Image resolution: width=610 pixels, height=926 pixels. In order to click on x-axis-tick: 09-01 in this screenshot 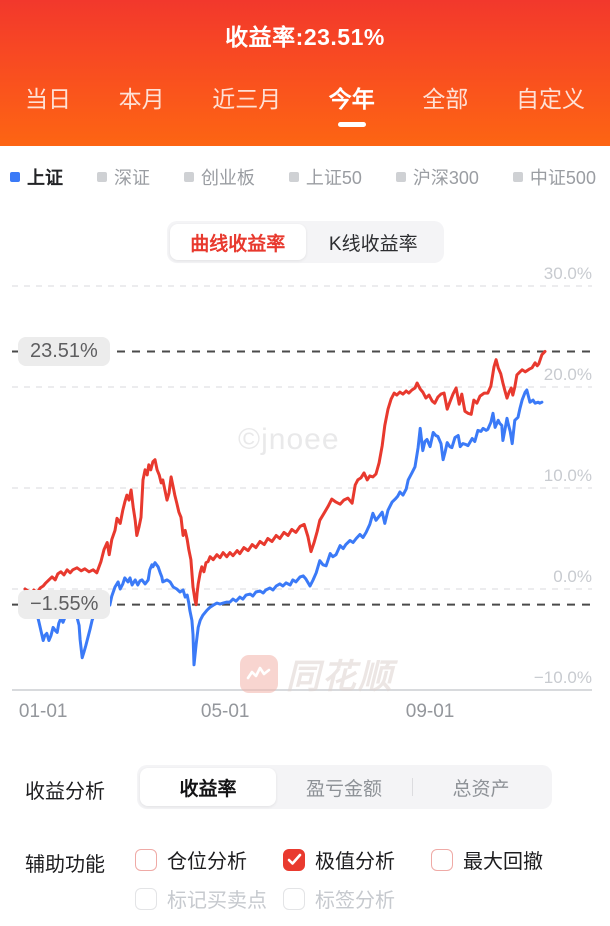, I will do `click(430, 711)`.